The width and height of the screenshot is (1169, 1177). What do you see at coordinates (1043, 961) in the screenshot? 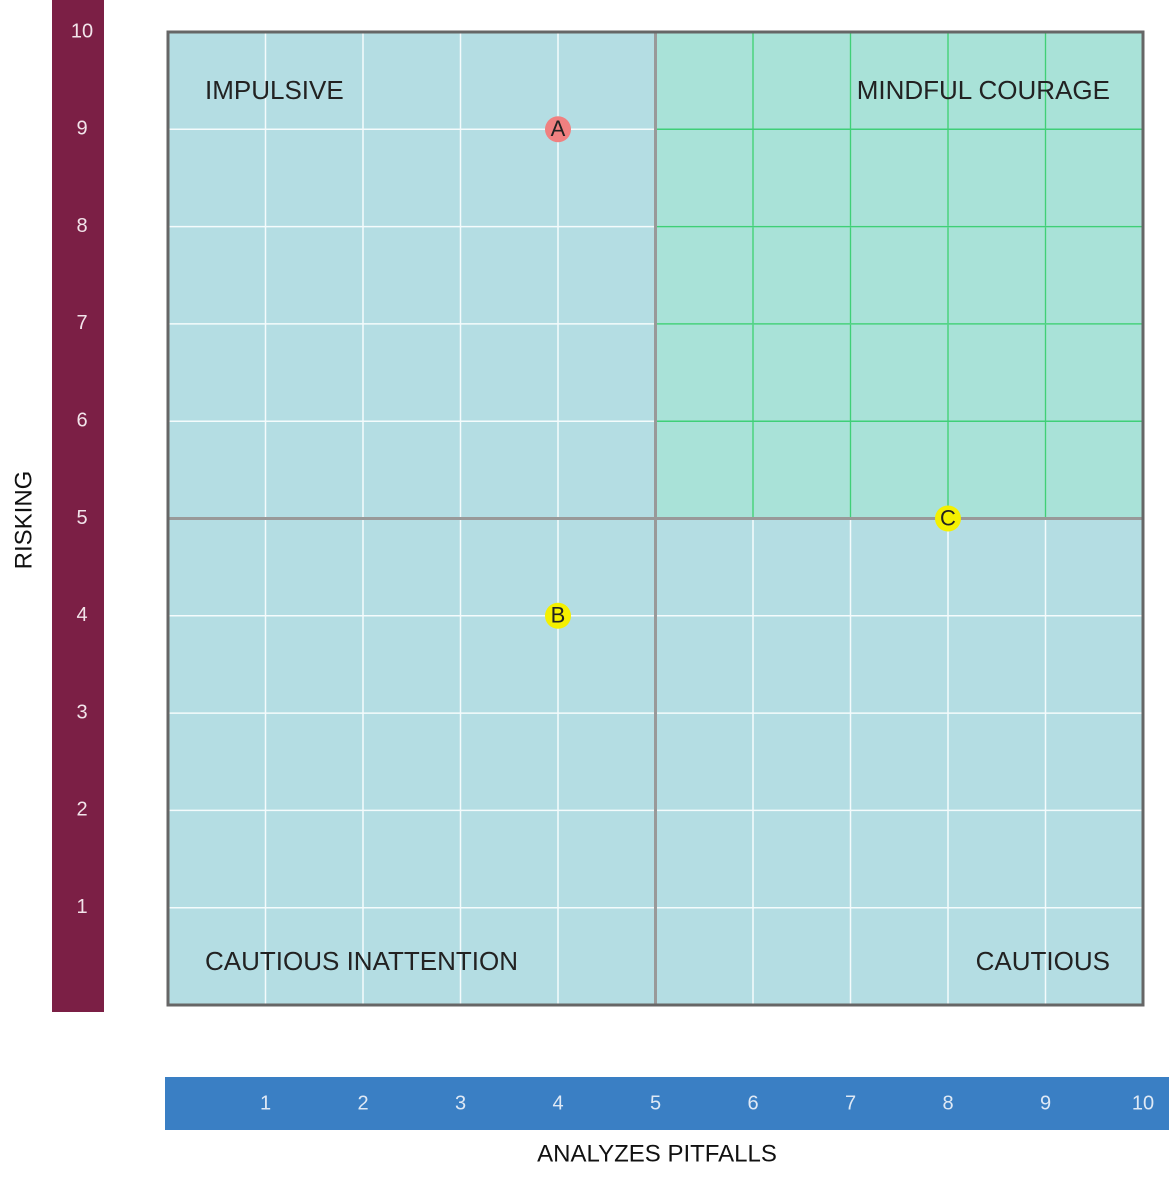
I see `quadrant-label: CAUTIOUS` at bounding box center [1043, 961].